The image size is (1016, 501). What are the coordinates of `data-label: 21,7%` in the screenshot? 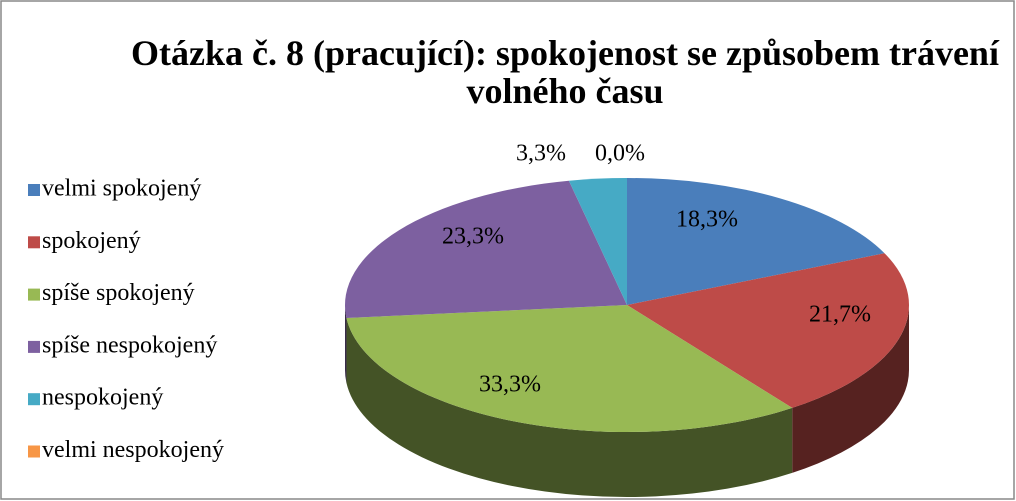 It's located at (840, 315).